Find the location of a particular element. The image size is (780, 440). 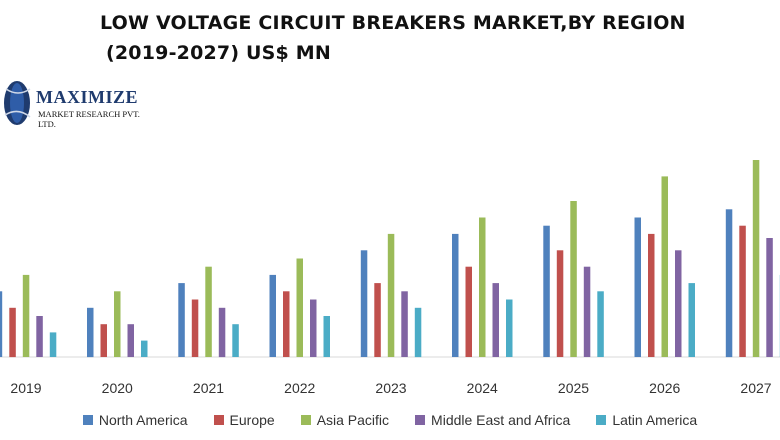

chart-title-line2: (2019-2027) US$ MN is located at coordinates (218, 53).